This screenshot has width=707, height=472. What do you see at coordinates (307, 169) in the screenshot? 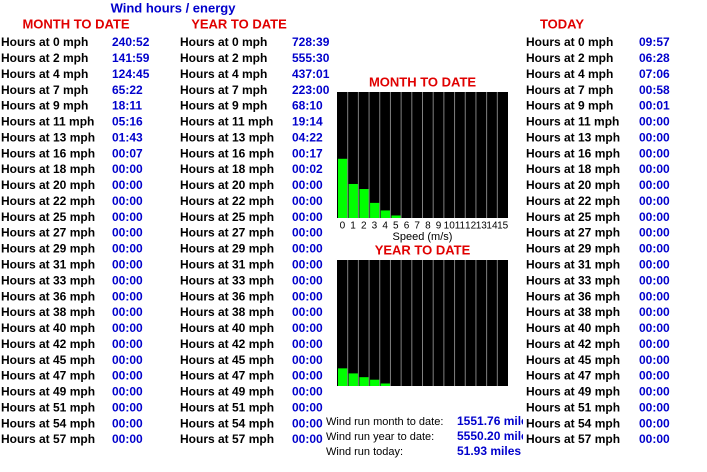
I see `row-value: 00:02` at bounding box center [307, 169].